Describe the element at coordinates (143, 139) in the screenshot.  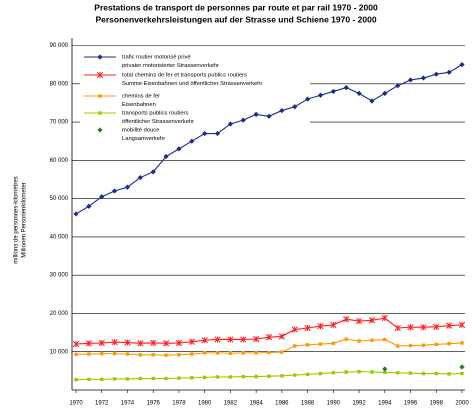
I see `legend-label: Langsamverkehr` at that location.